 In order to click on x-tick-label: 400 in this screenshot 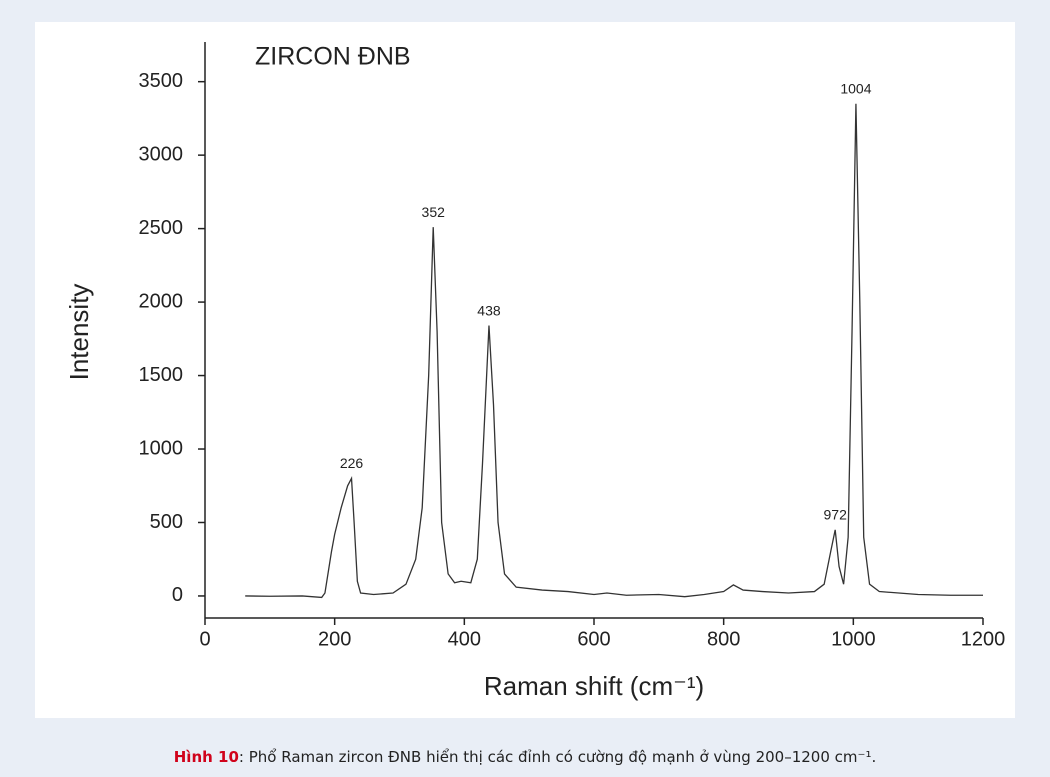, I will do `click(464, 639)`.